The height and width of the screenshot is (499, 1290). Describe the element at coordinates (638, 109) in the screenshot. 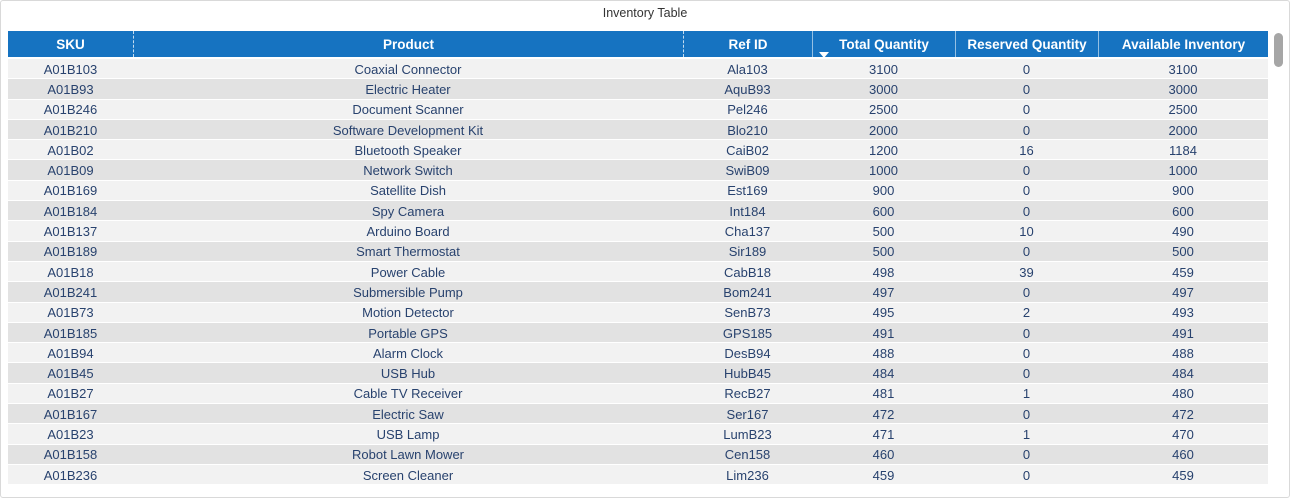

I see `table-row: A01B246 Document Scanner Pel246 2500 0 2500` at that location.